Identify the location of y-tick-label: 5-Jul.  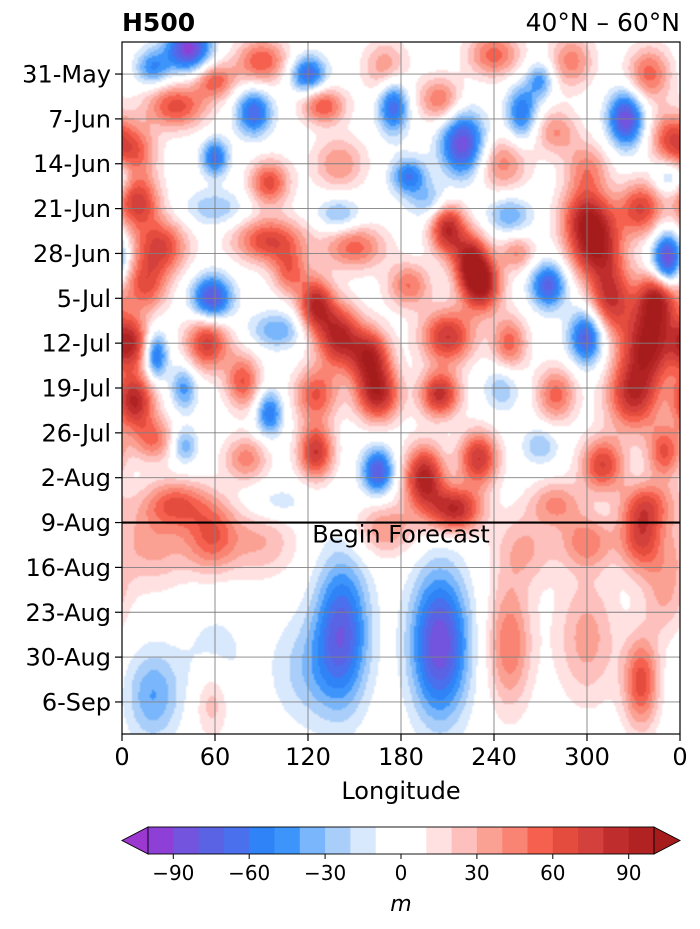
(84, 299).